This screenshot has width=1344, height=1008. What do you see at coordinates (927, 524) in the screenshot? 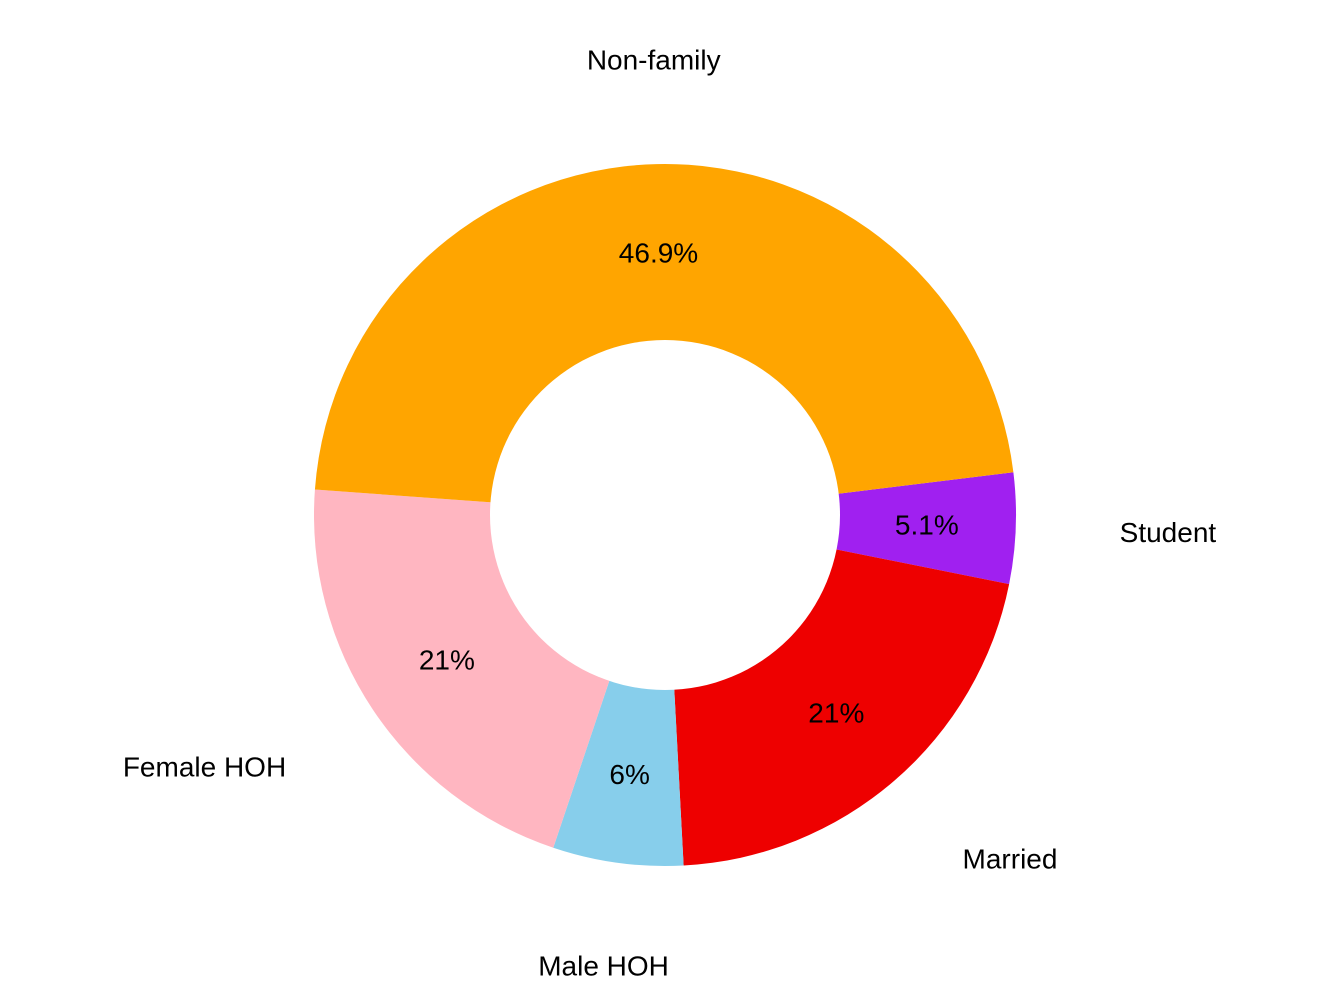
I see `value-label-student: 5.1%` at bounding box center [927, 524].